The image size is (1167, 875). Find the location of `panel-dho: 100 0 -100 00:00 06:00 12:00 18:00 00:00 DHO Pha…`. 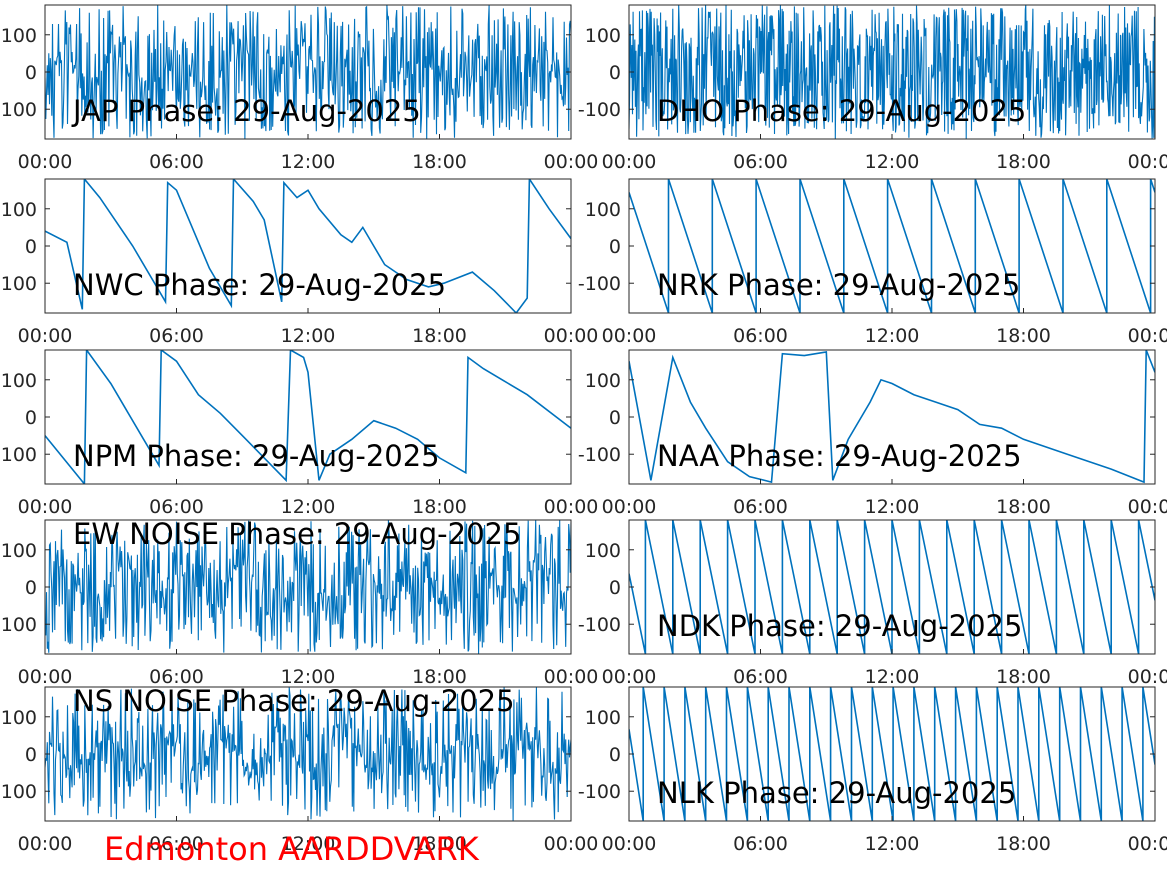

panel-dho: 100 0 -100 00:00 06:00 12:00 18:00 00:00 DHO Pha… is located at coordinates (872, 88).